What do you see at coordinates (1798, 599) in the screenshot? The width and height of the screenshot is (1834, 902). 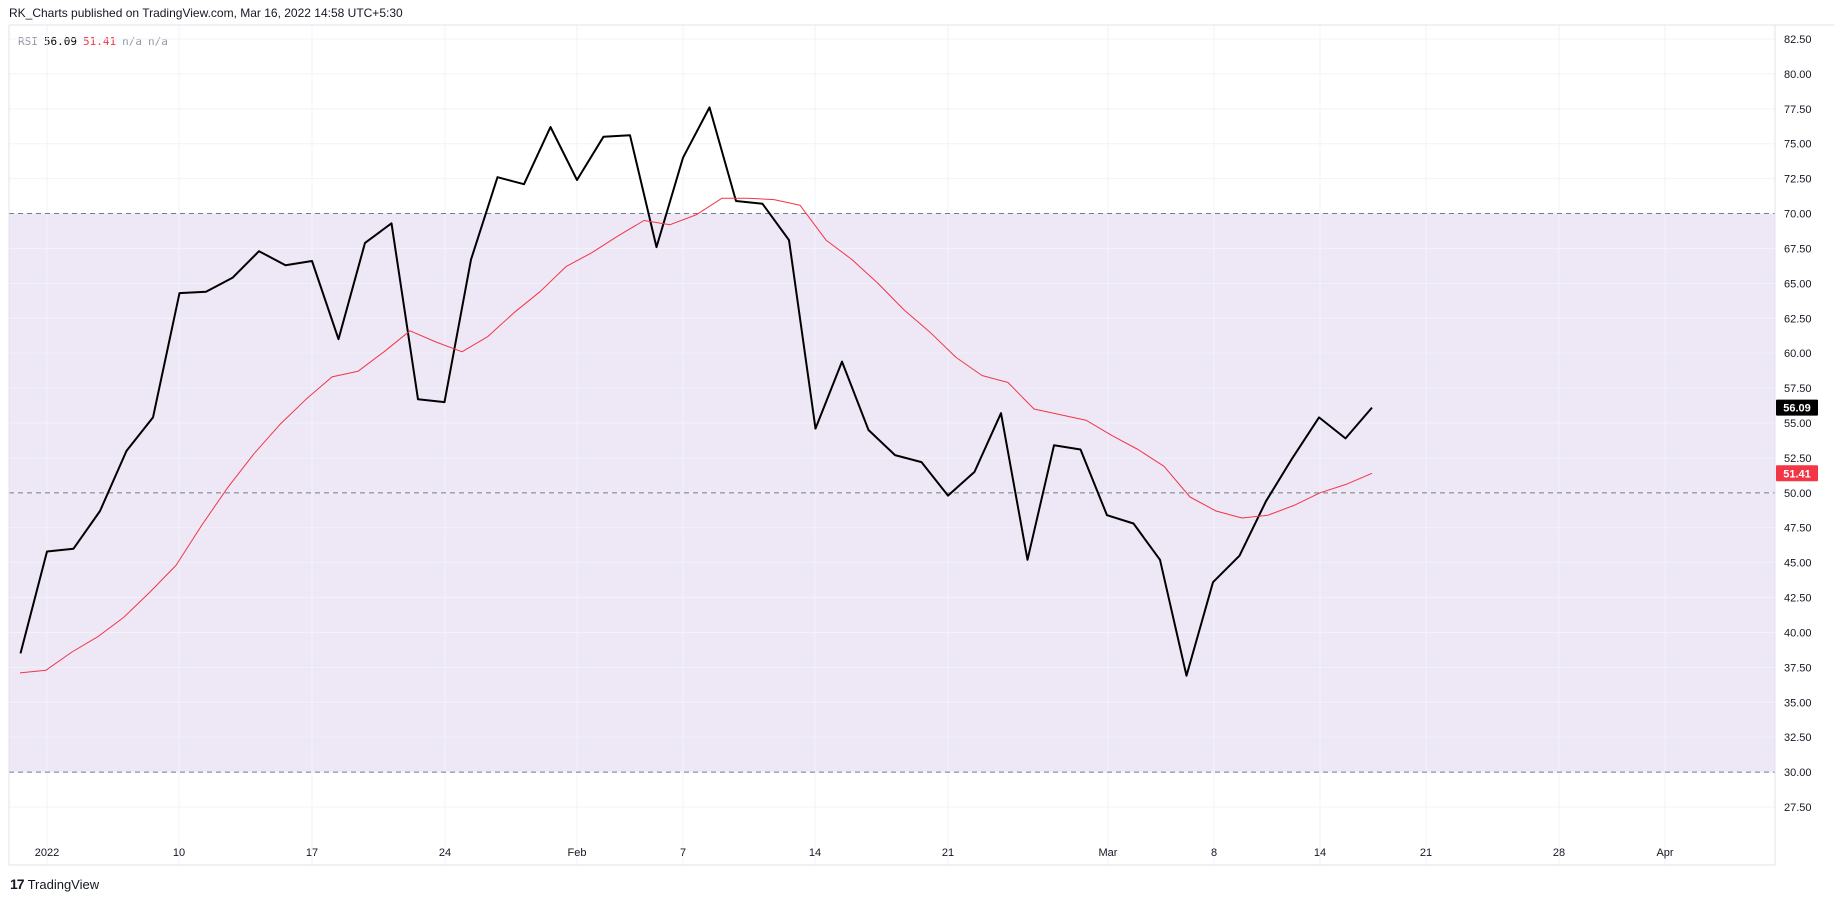 I see `y-tick-label: 42.50` at bounding box center [1798, 599].